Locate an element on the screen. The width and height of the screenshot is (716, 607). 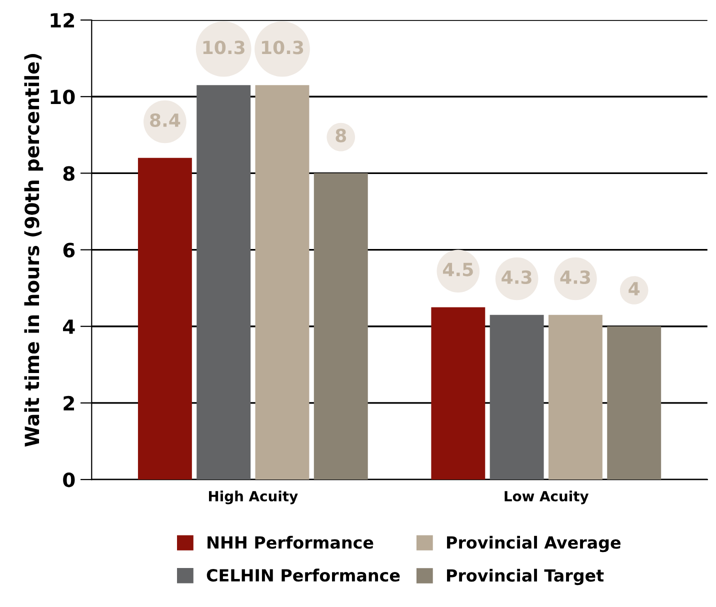
y-axis-title: Wait time in hours (90th percentile) is located at coordinates (34, 250).